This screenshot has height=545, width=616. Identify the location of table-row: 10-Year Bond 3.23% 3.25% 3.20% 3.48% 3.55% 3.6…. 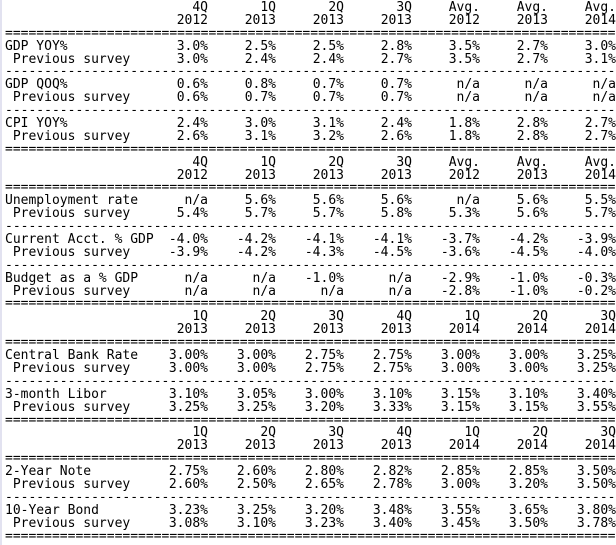
(310, 510).